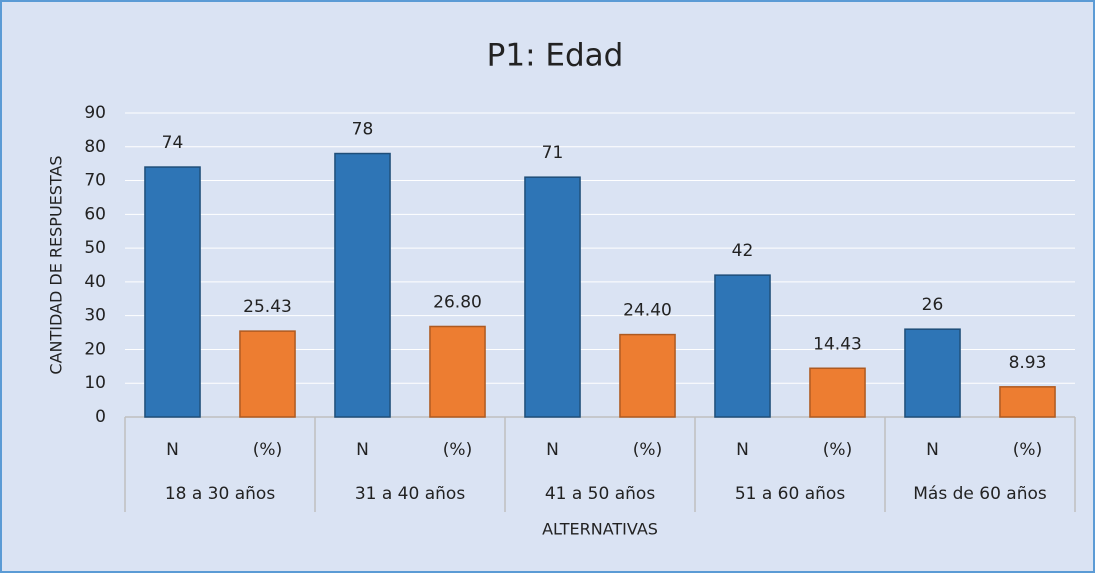  What do you see at coordinates (555, 56) in the screenshot?
I see `chart-title: P1: Edad` at bounding box center [555, 56].